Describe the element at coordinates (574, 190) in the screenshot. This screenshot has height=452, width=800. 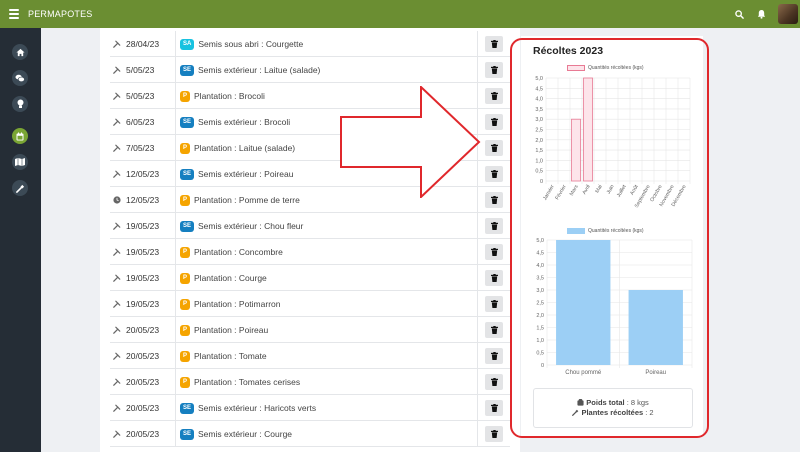
I see `x-tick-label: Mars` at that location.